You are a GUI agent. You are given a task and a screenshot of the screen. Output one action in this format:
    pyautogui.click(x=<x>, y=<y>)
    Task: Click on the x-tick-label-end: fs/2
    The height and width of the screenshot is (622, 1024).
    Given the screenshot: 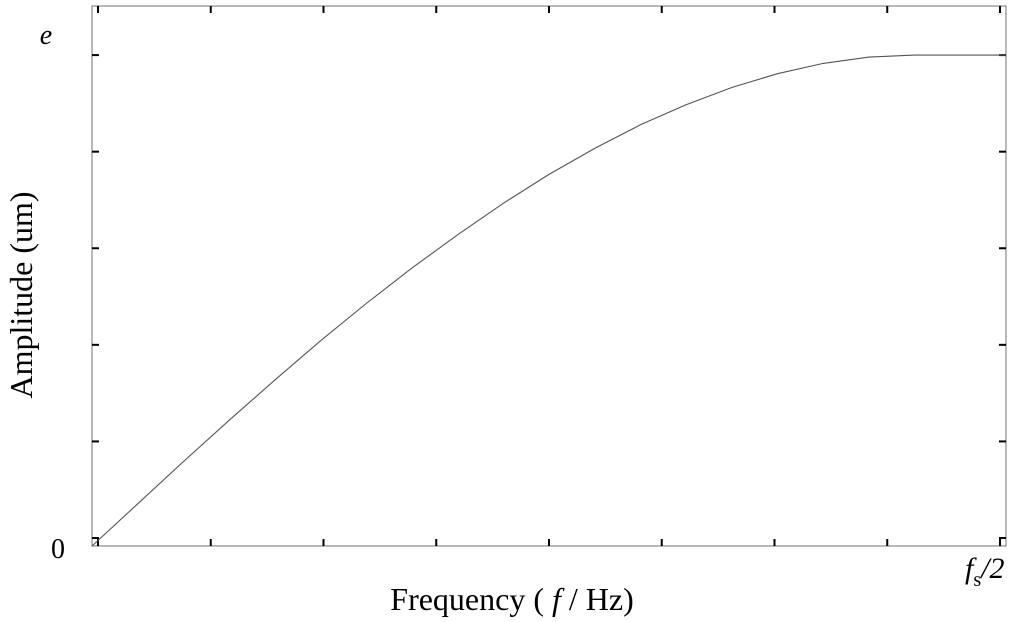 What is the action you would take?
    pyautogui.click(x=984, y=571)
    